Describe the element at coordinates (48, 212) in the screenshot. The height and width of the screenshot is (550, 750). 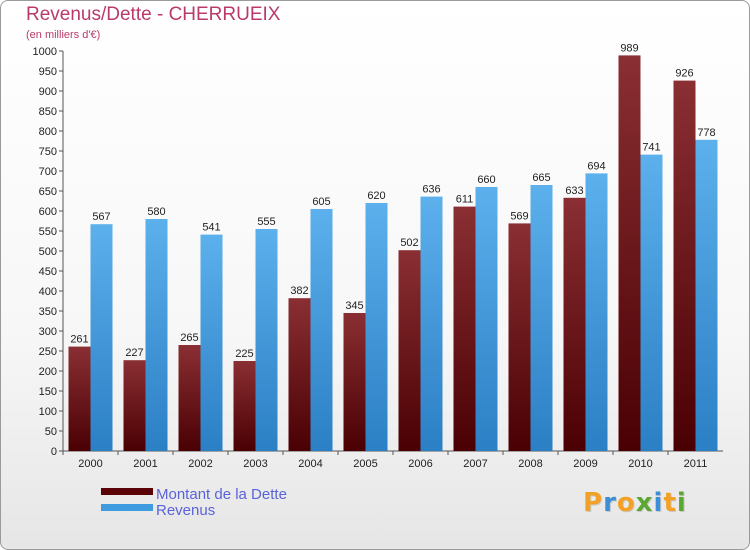
I see `y-tick-label: 600` at that location.